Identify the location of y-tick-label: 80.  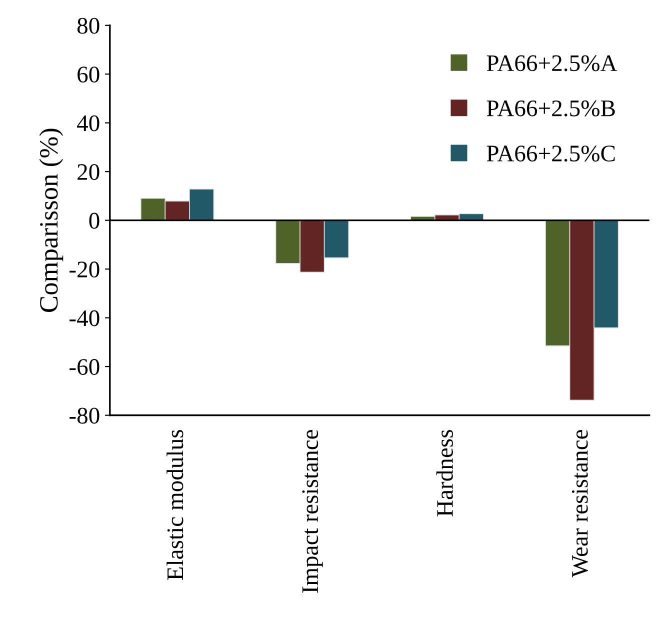
(88, 26).